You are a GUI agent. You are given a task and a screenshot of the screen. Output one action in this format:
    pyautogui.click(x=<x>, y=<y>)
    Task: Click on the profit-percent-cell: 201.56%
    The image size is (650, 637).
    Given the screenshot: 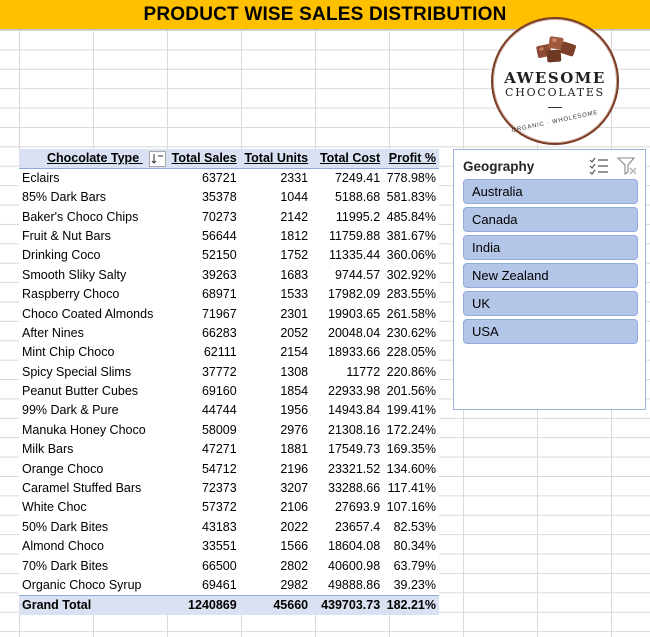 What is the action you would take?
    pyautogui.click(x=411, y=391)
    